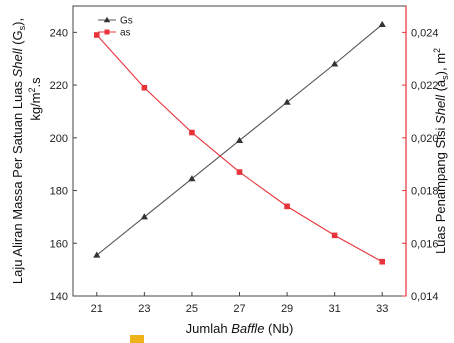  What do you see at coordinates (335, 309) in the screenshot?
I see `x-tick-label: 31` at bounding box center [335, 309].